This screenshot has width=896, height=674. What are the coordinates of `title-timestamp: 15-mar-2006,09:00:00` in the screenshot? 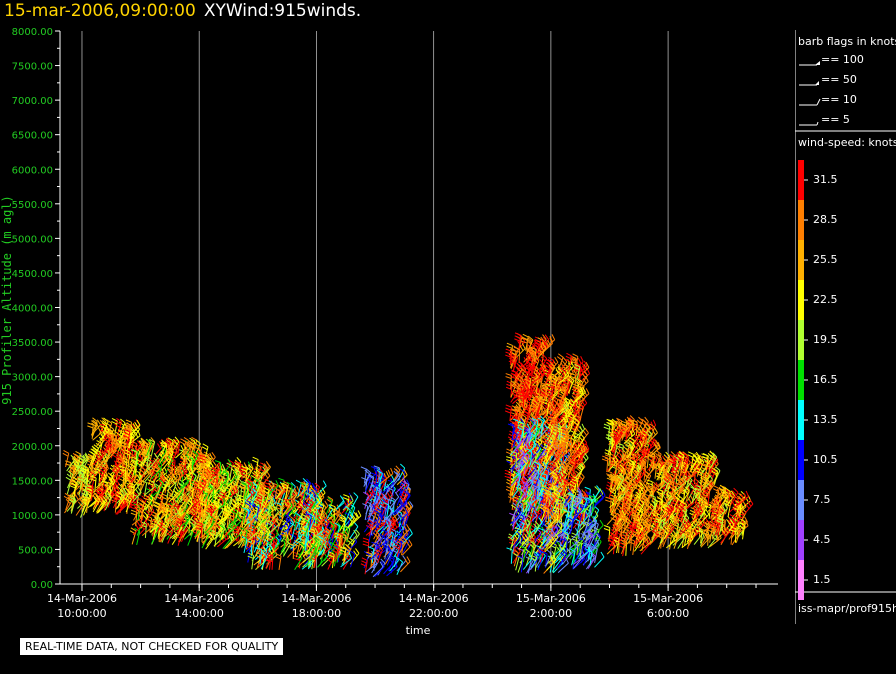 It's located at (100, 11).